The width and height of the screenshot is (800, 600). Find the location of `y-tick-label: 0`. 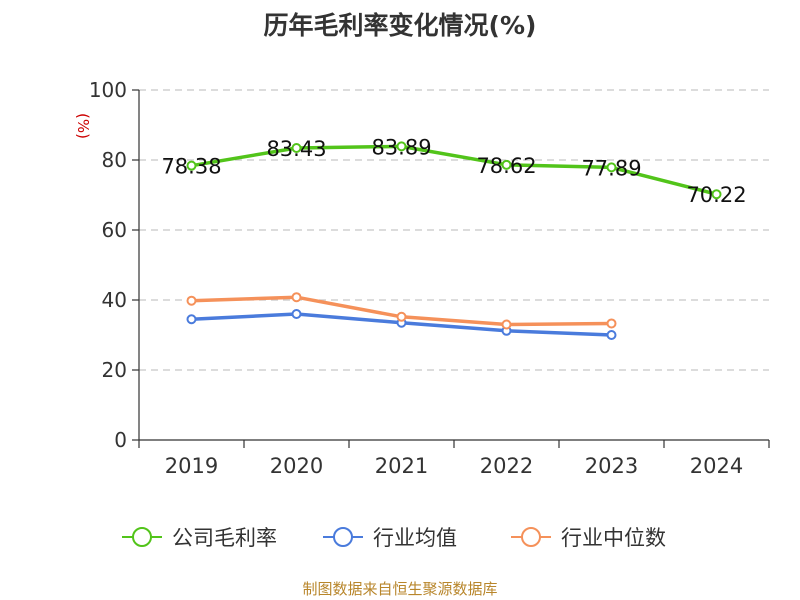

y-tick-label: 0 is located at coordinates (120, 440).